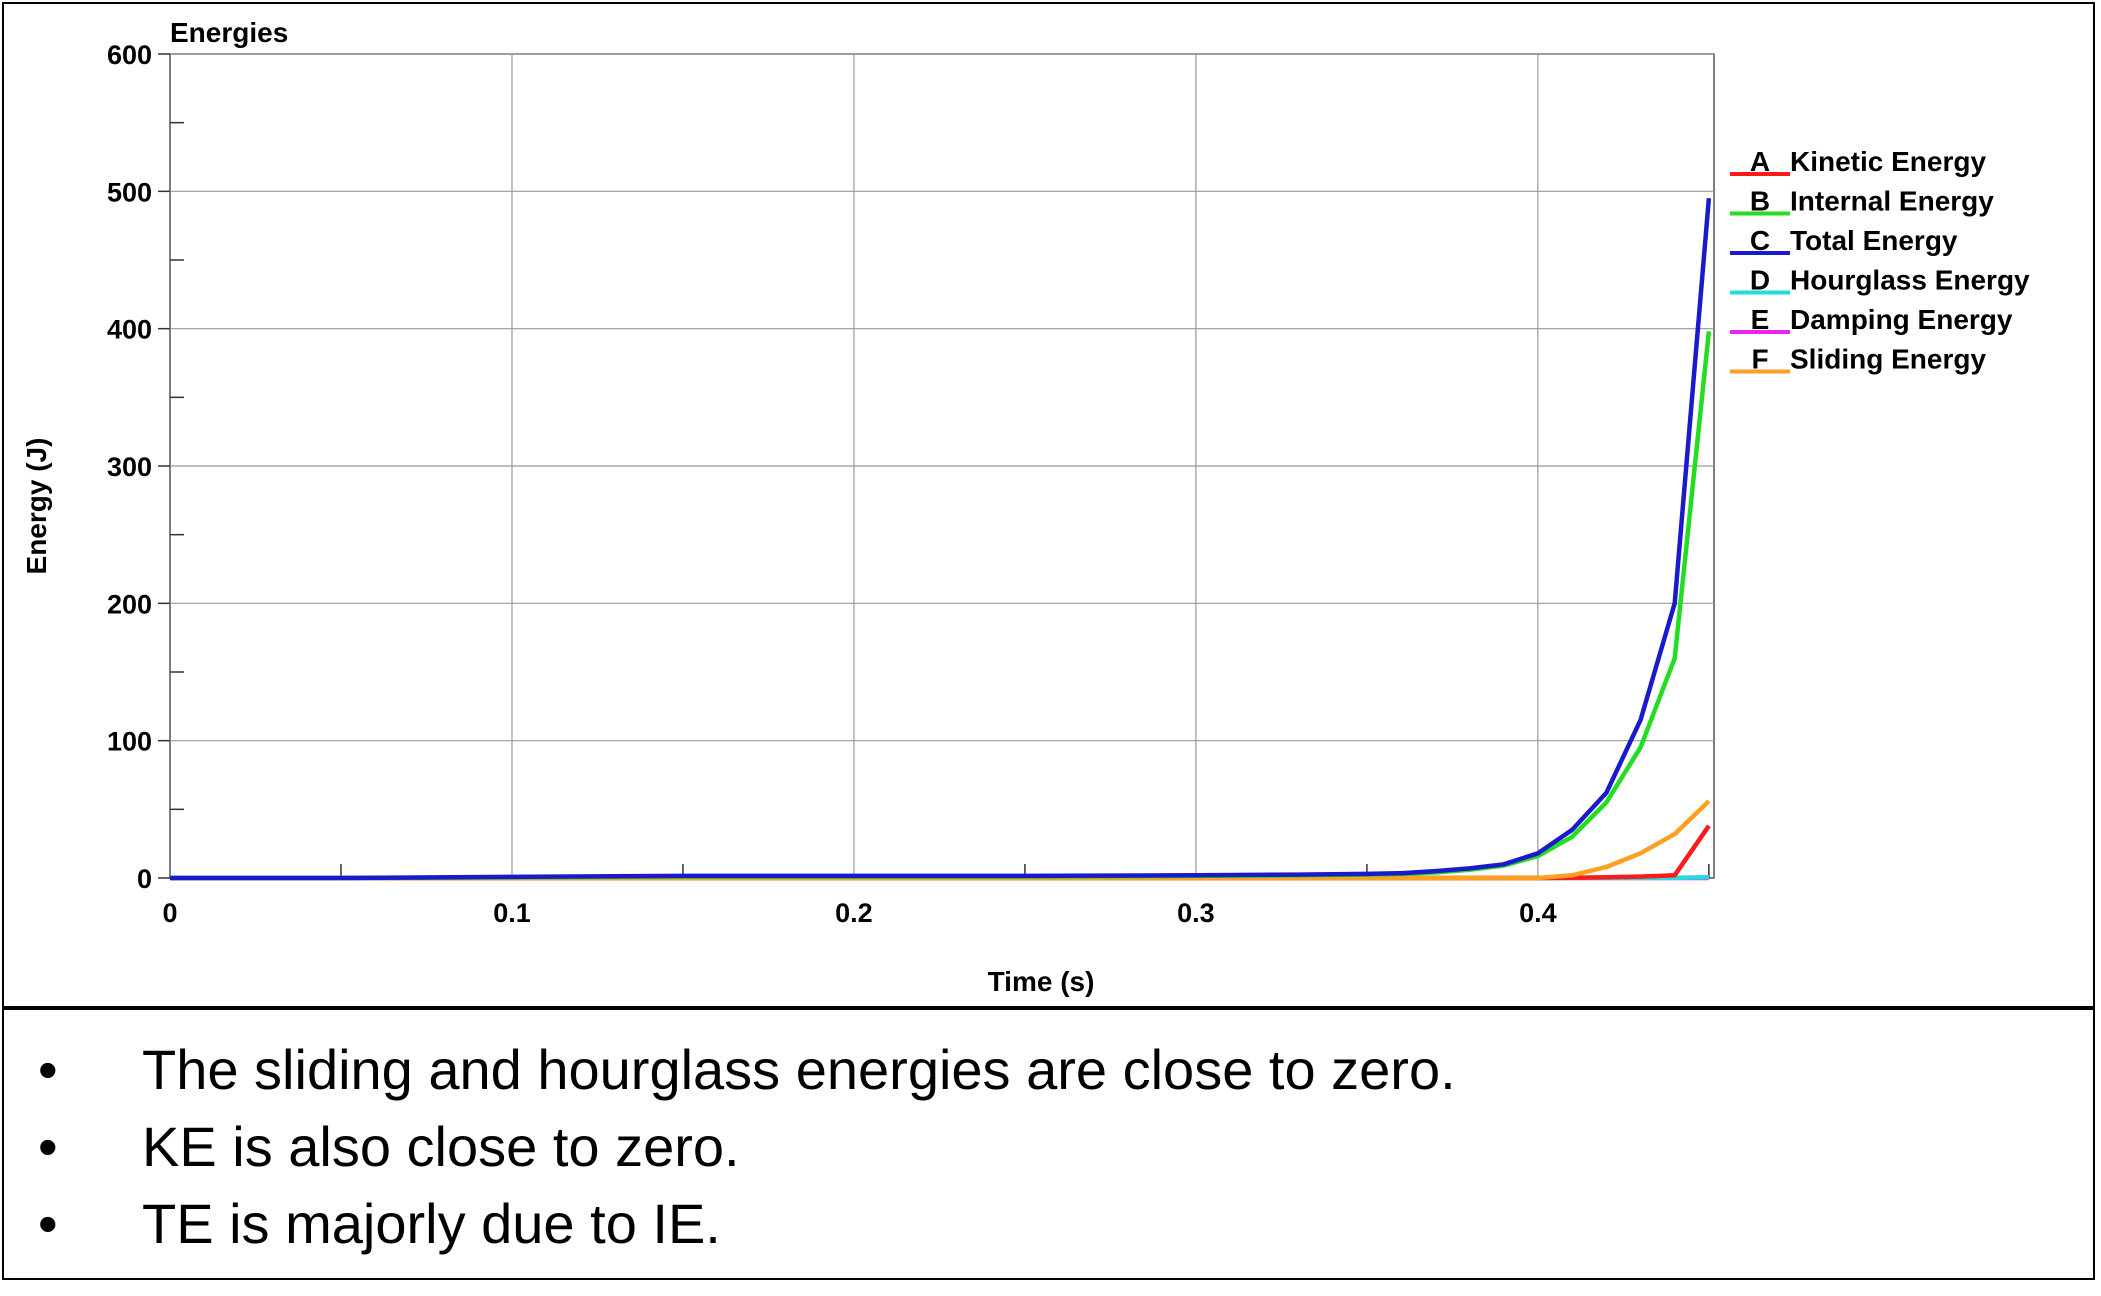  I want to click on note-item: • TE is majorly due to IE., so click(1044, 1224).